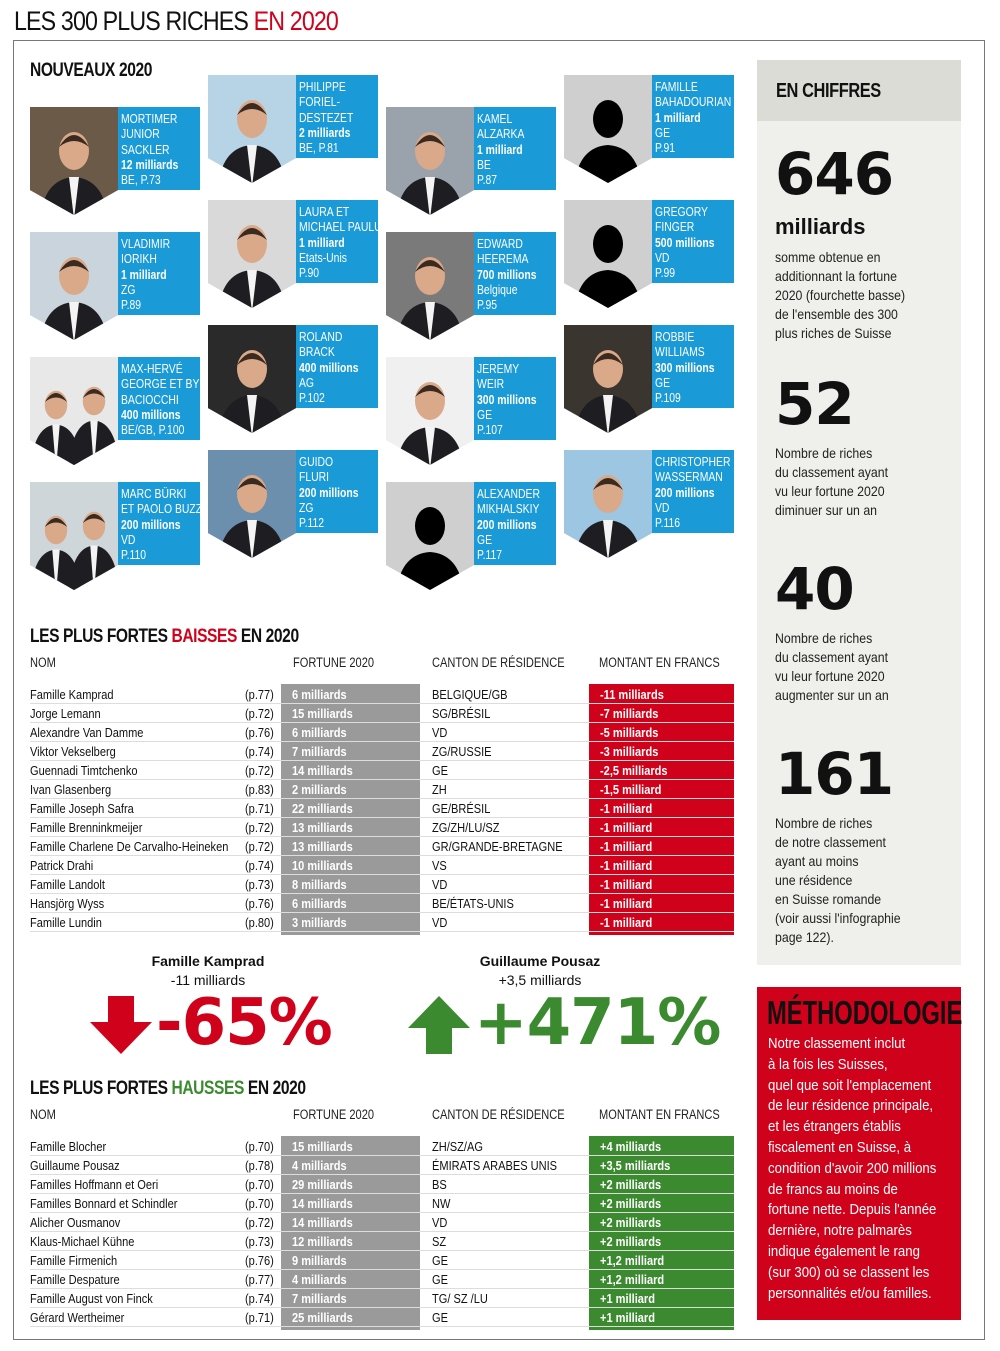  Describe the element at coordinates (259, 1241) in the screenshot. I see `cell-page: (p.73)` at that location.